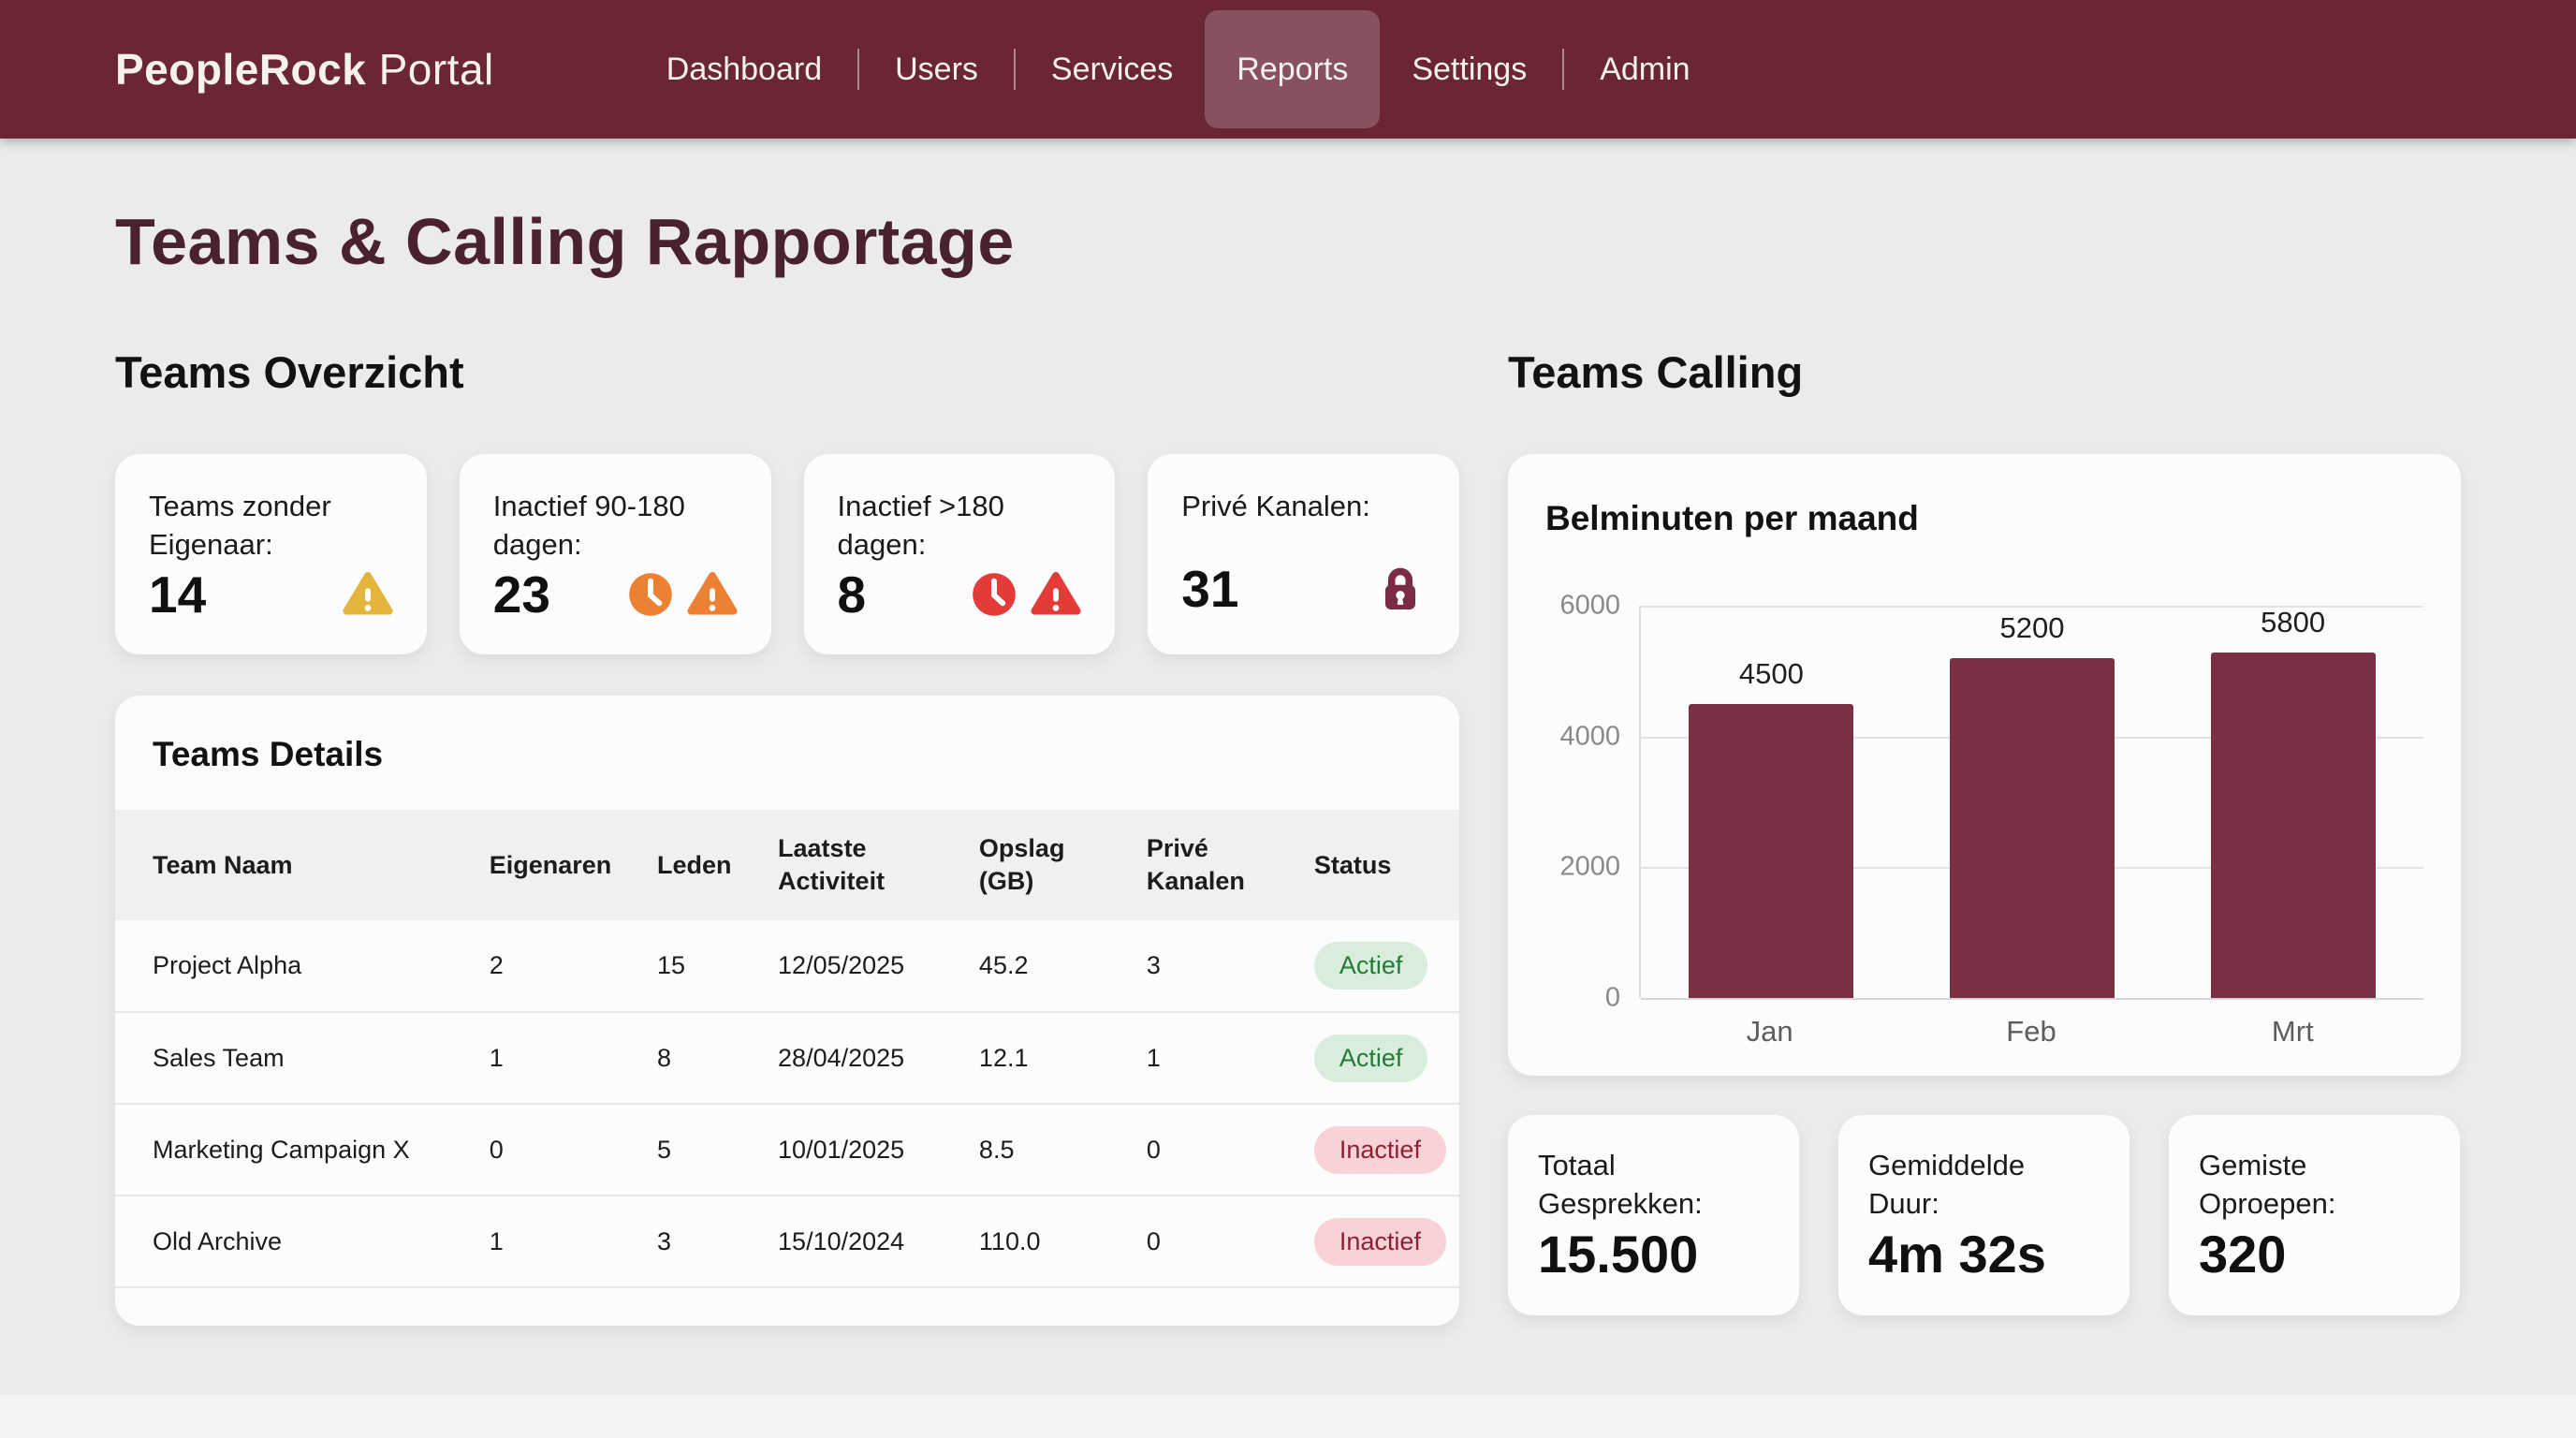  I want to click on stat-card-gemiddelde-duur: Gemiddelde Duur: 4m 32s, so click(1984, 1215).